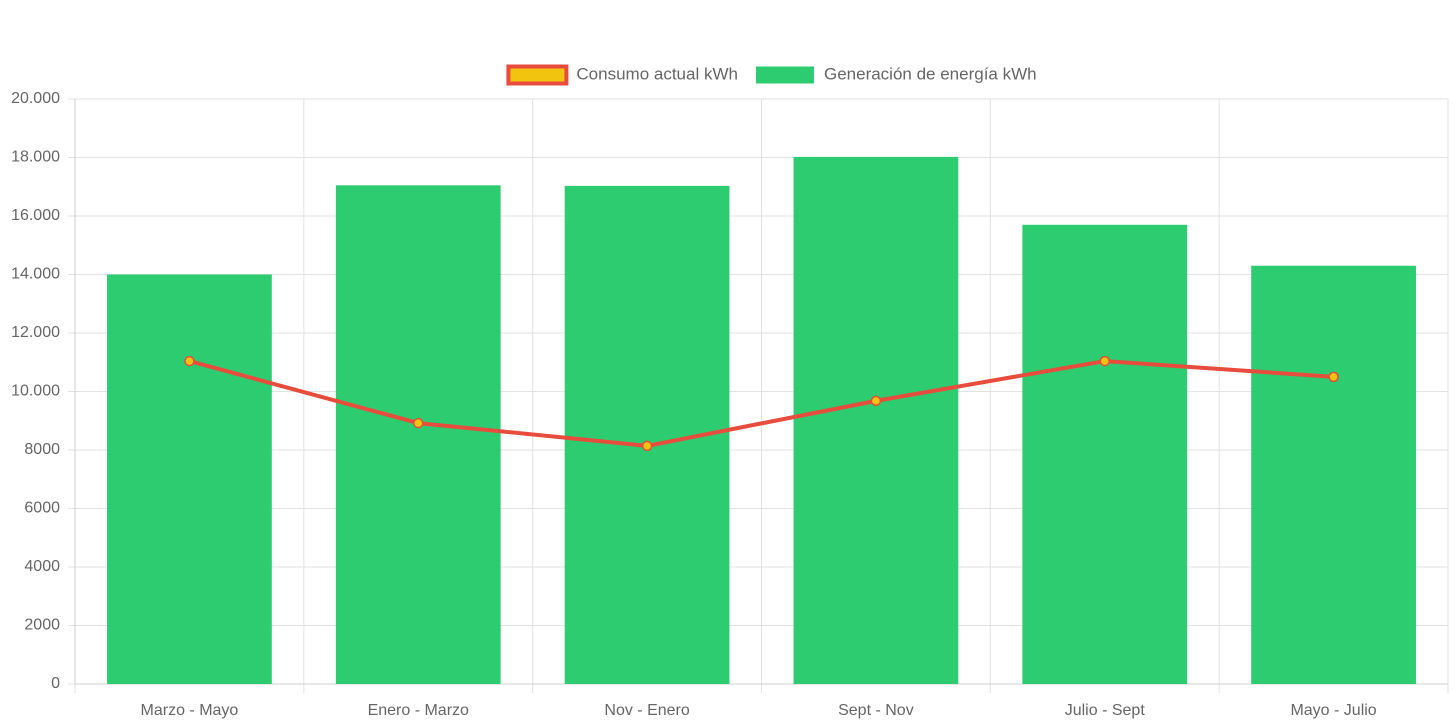 The image size is (1456, 727). I want to click on y-tick-label: 20.000, so click(35, 98).